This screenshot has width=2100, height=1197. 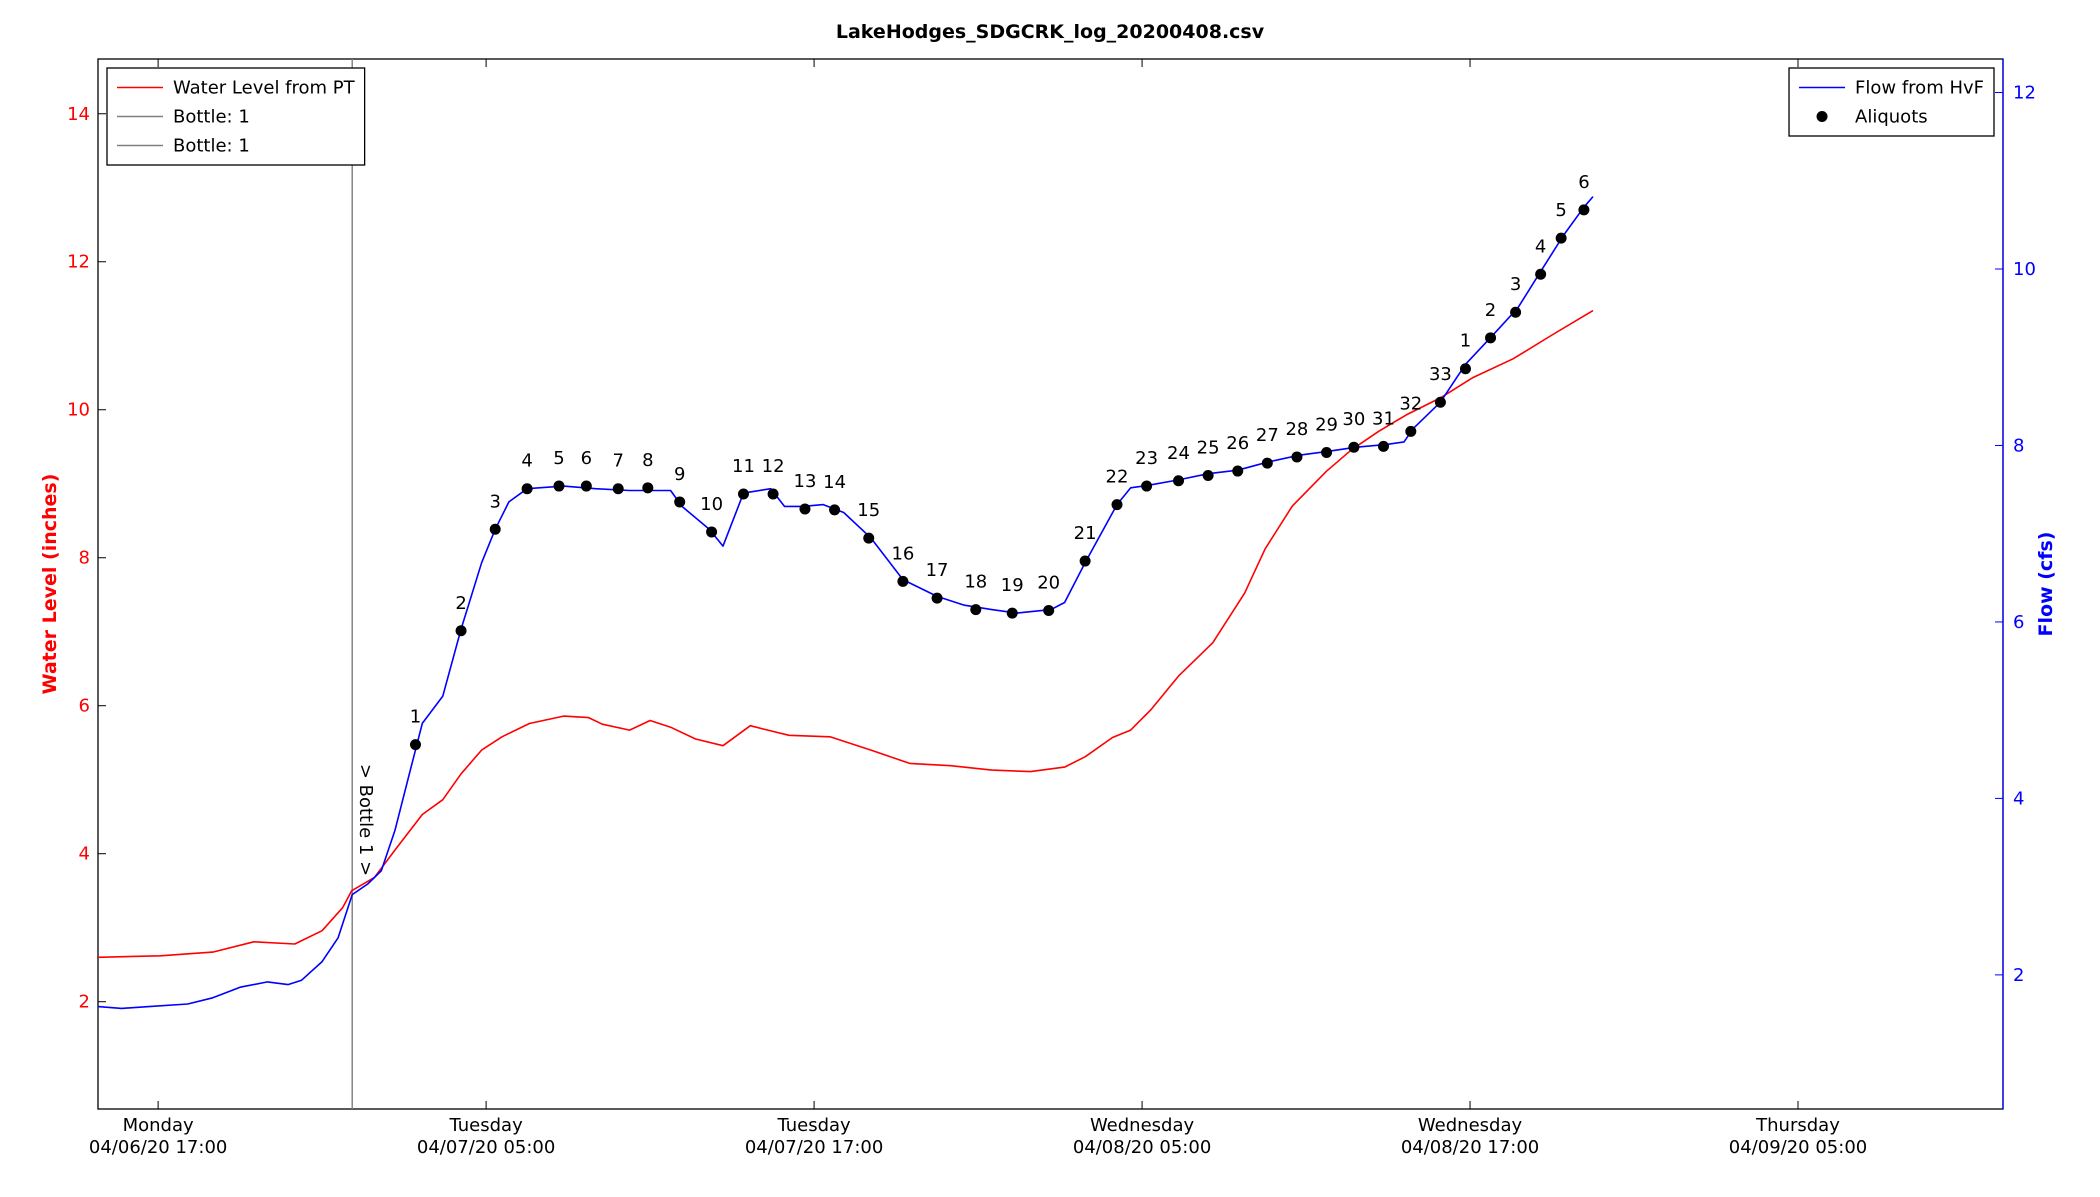 I want to click on aliquot-label: 16, so click(x=902, y=553).